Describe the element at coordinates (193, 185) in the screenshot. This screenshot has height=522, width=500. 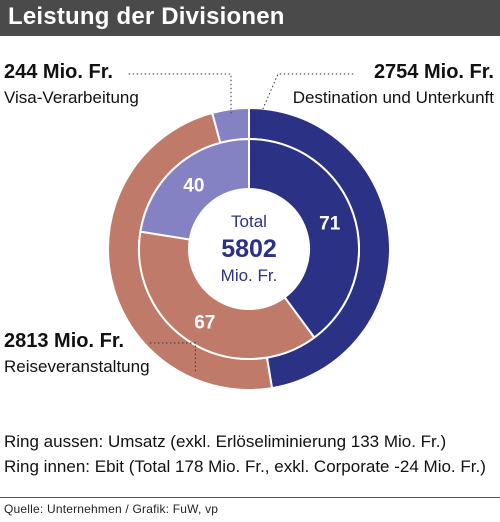
I see `inner-ring-value-visa-verarbeitung: 40` at that location.